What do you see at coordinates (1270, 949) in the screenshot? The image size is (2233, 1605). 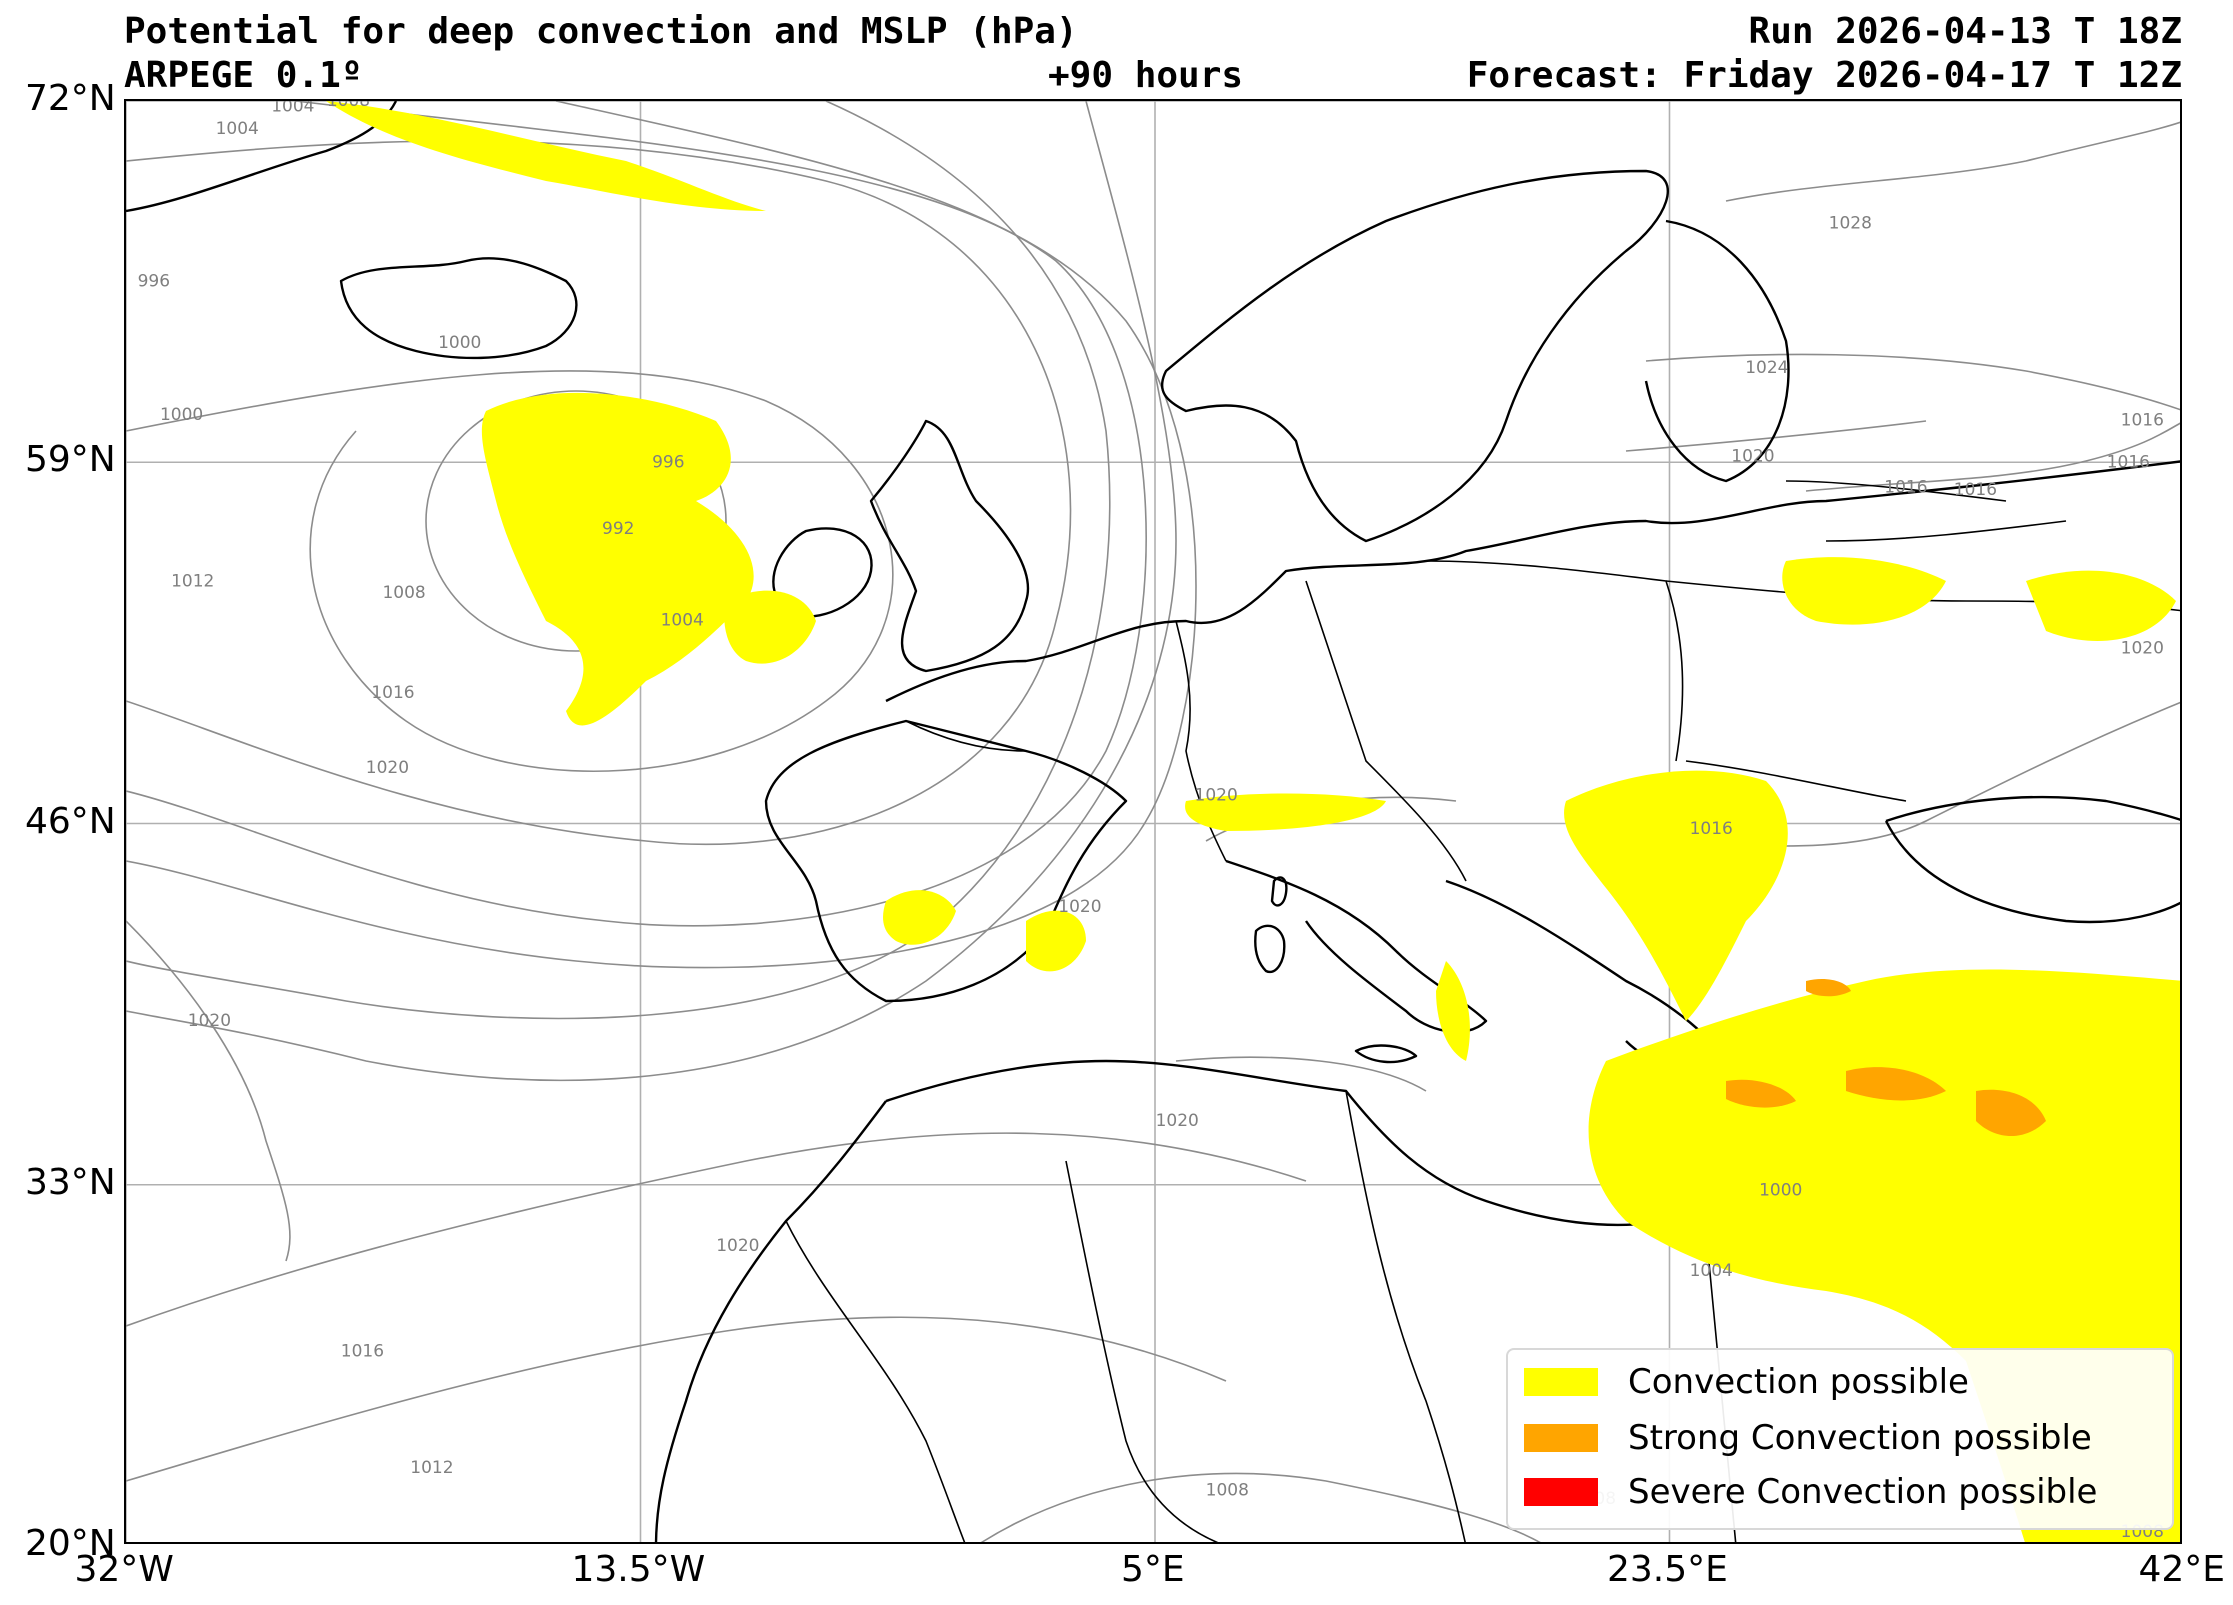 I see `sardinia` at bounding box center [1270, 949].